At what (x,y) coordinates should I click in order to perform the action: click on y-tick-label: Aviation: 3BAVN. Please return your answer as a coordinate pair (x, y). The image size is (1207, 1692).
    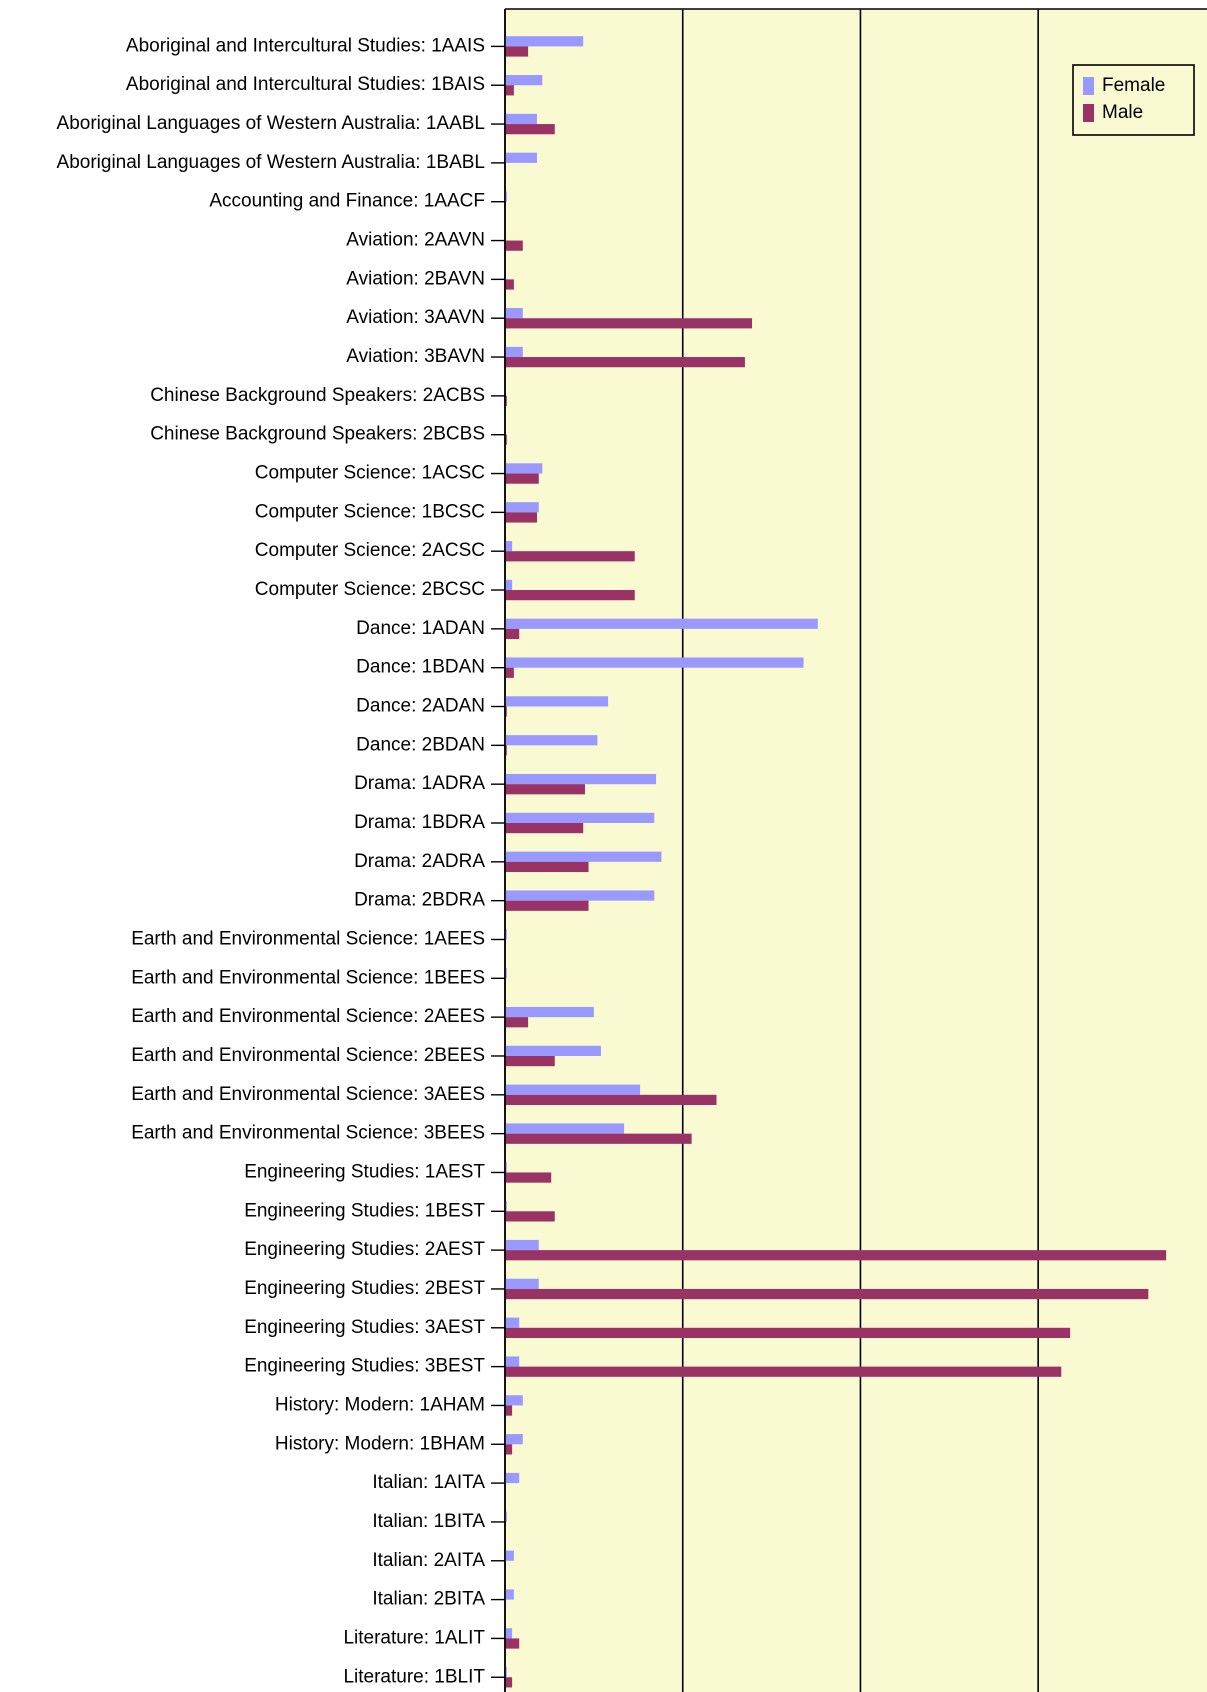
    Looking at the image, I should click on (415, 356).